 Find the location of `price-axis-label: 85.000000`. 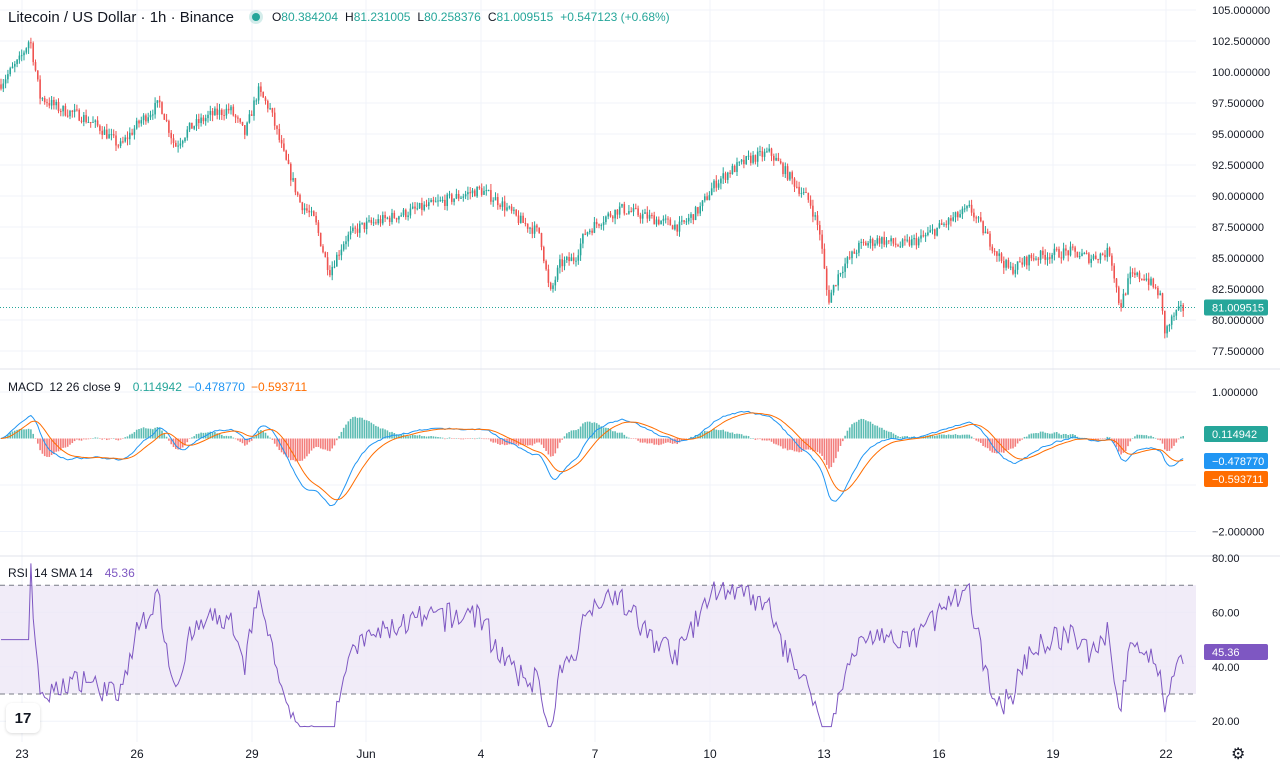

price-axis-label: 85.000000 is located at coordinates (1238, 259).